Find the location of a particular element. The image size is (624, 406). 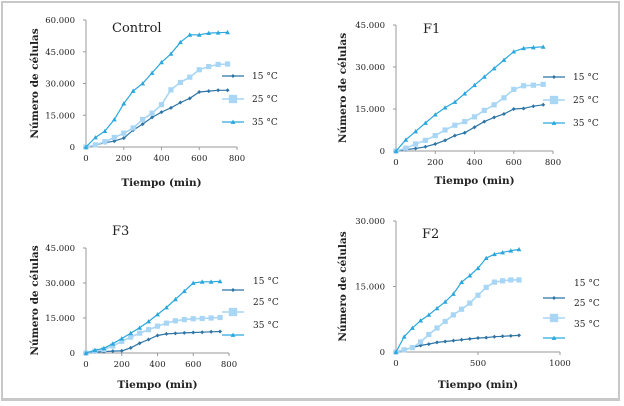

x-tick-label: 600 is located at coordinates (199, 159).